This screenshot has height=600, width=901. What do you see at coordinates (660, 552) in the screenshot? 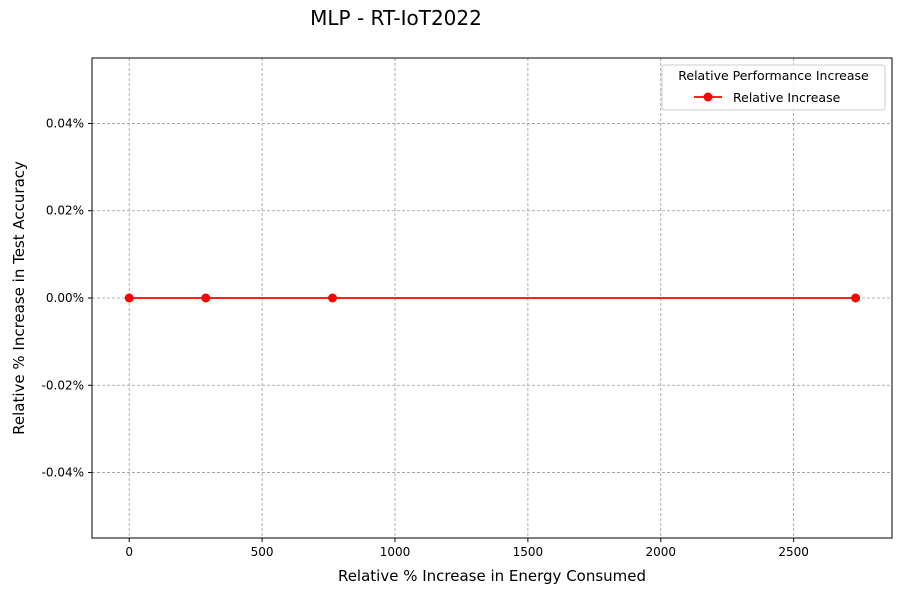
I see `x-tick-label: 2000` at bounding box center [660, 552].